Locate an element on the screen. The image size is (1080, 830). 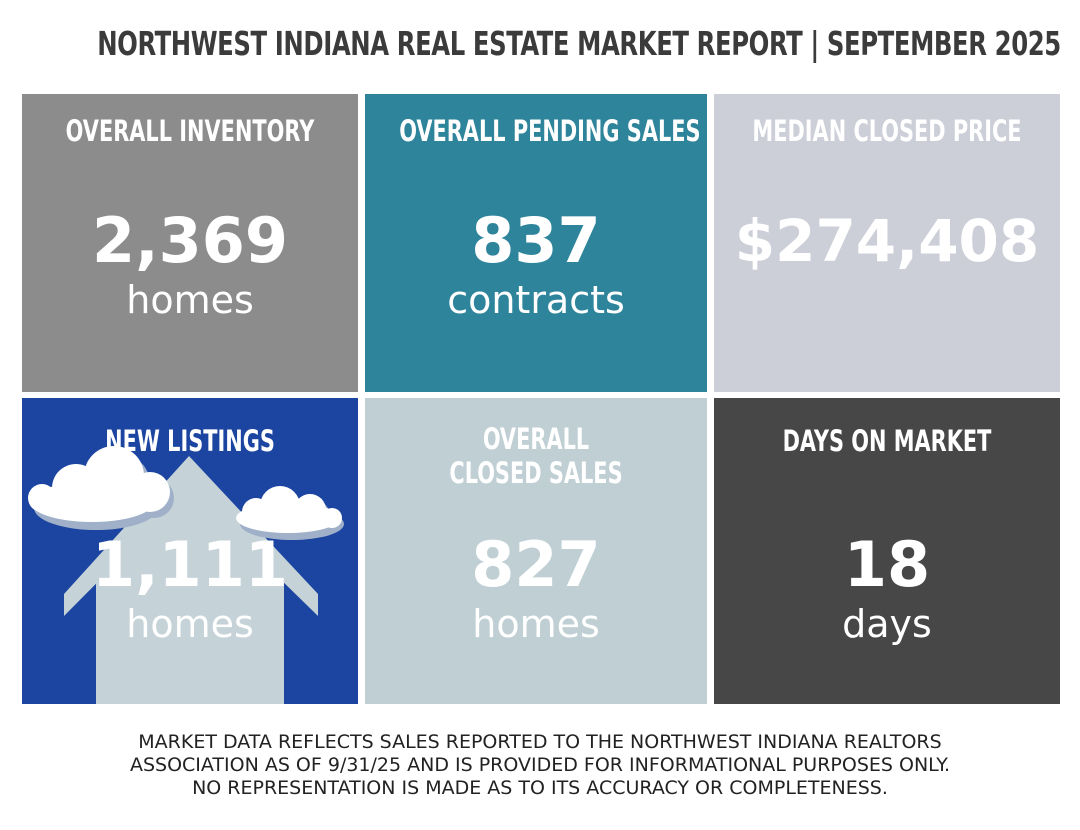
overall-inventory-unit: homes is located at coordinates (190, 300).